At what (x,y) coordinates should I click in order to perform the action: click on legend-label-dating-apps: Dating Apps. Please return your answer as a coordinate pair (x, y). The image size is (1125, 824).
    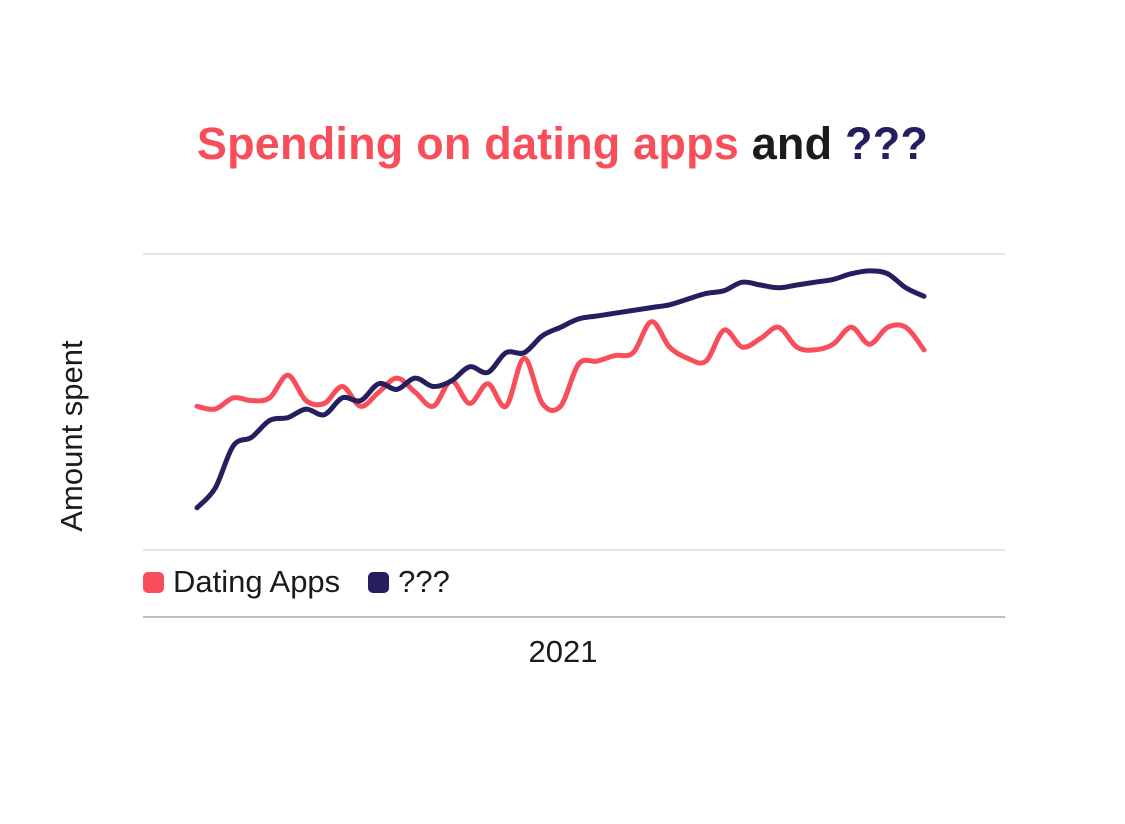
    Looking at the image, I should click on (257, 581).